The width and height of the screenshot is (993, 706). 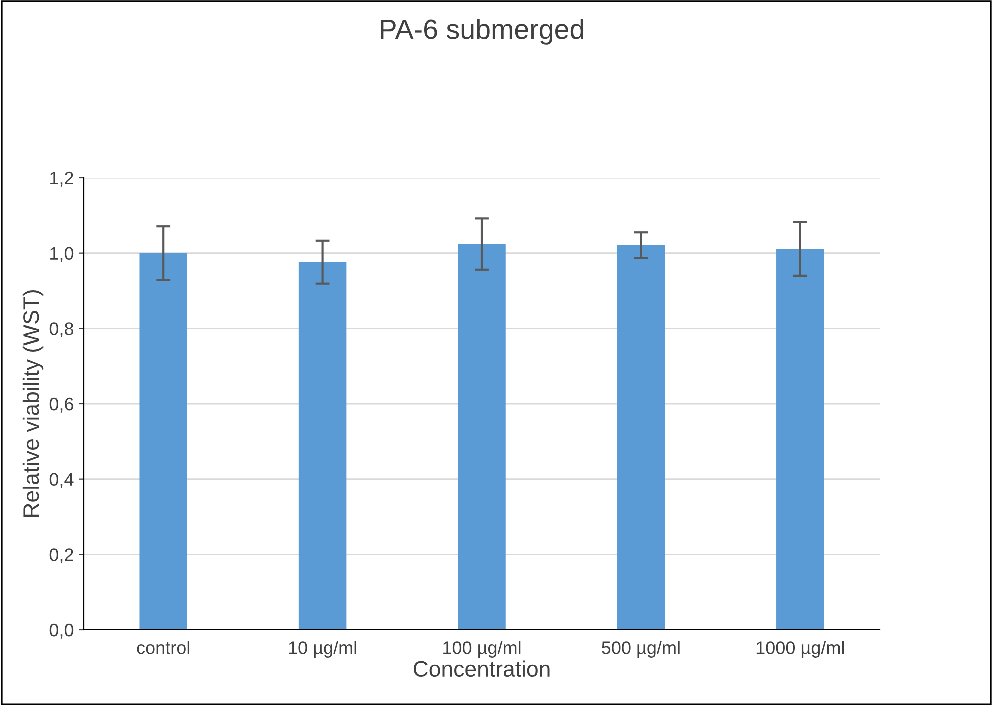 What do you see at coordinates (62, 330) in the screenshot?
I see `y-tick-label: 0,8` at bounding box center [62, 330].